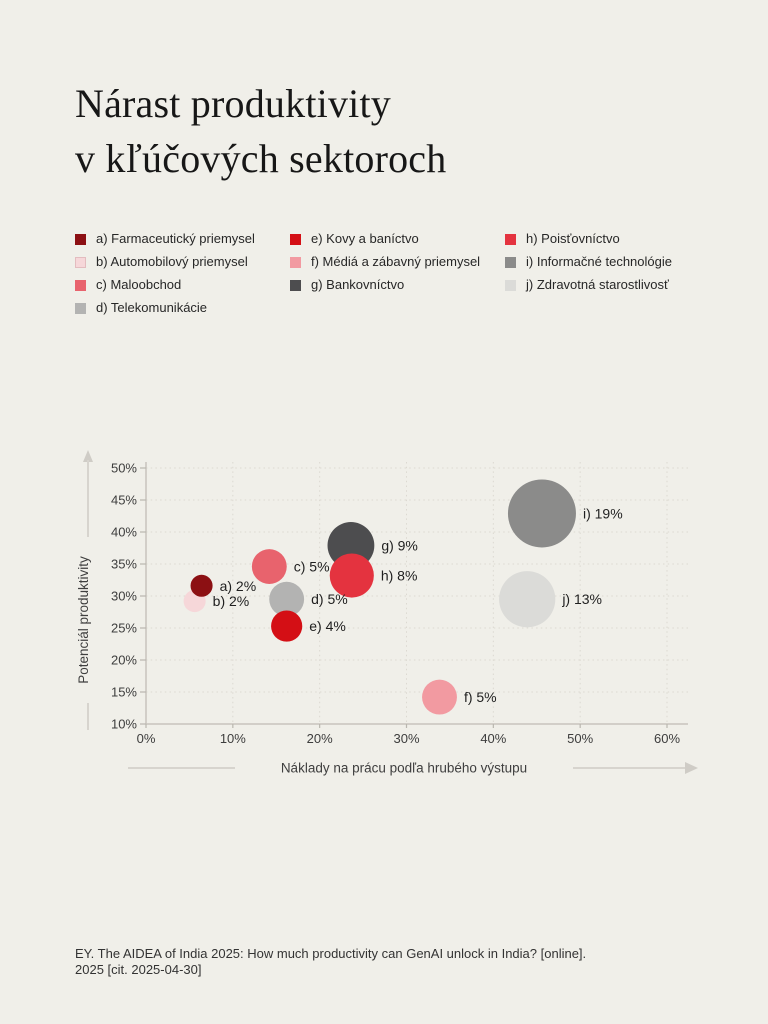 The height and width of the screenshot is (1024, 768). Describe the element at coordinates (312, 567) in the screenshot. I see `bubble-label-c: c) 5%` at that location.